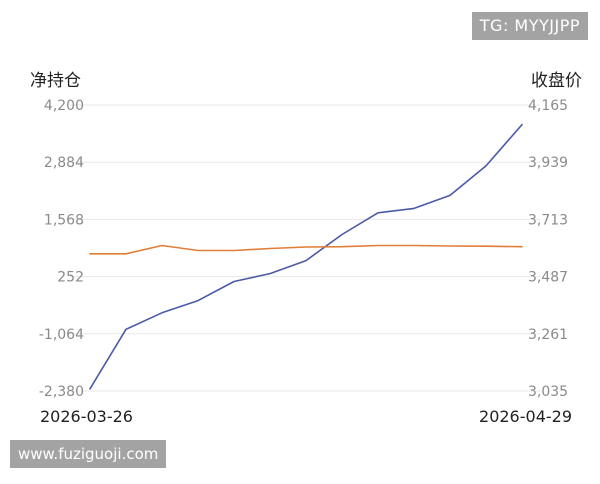 The image size is (600, 484). What do you see at coordinates (64, 106) in the screenshot?
I see `left-tick-label: 4,200` at bounding box center [64, 106].